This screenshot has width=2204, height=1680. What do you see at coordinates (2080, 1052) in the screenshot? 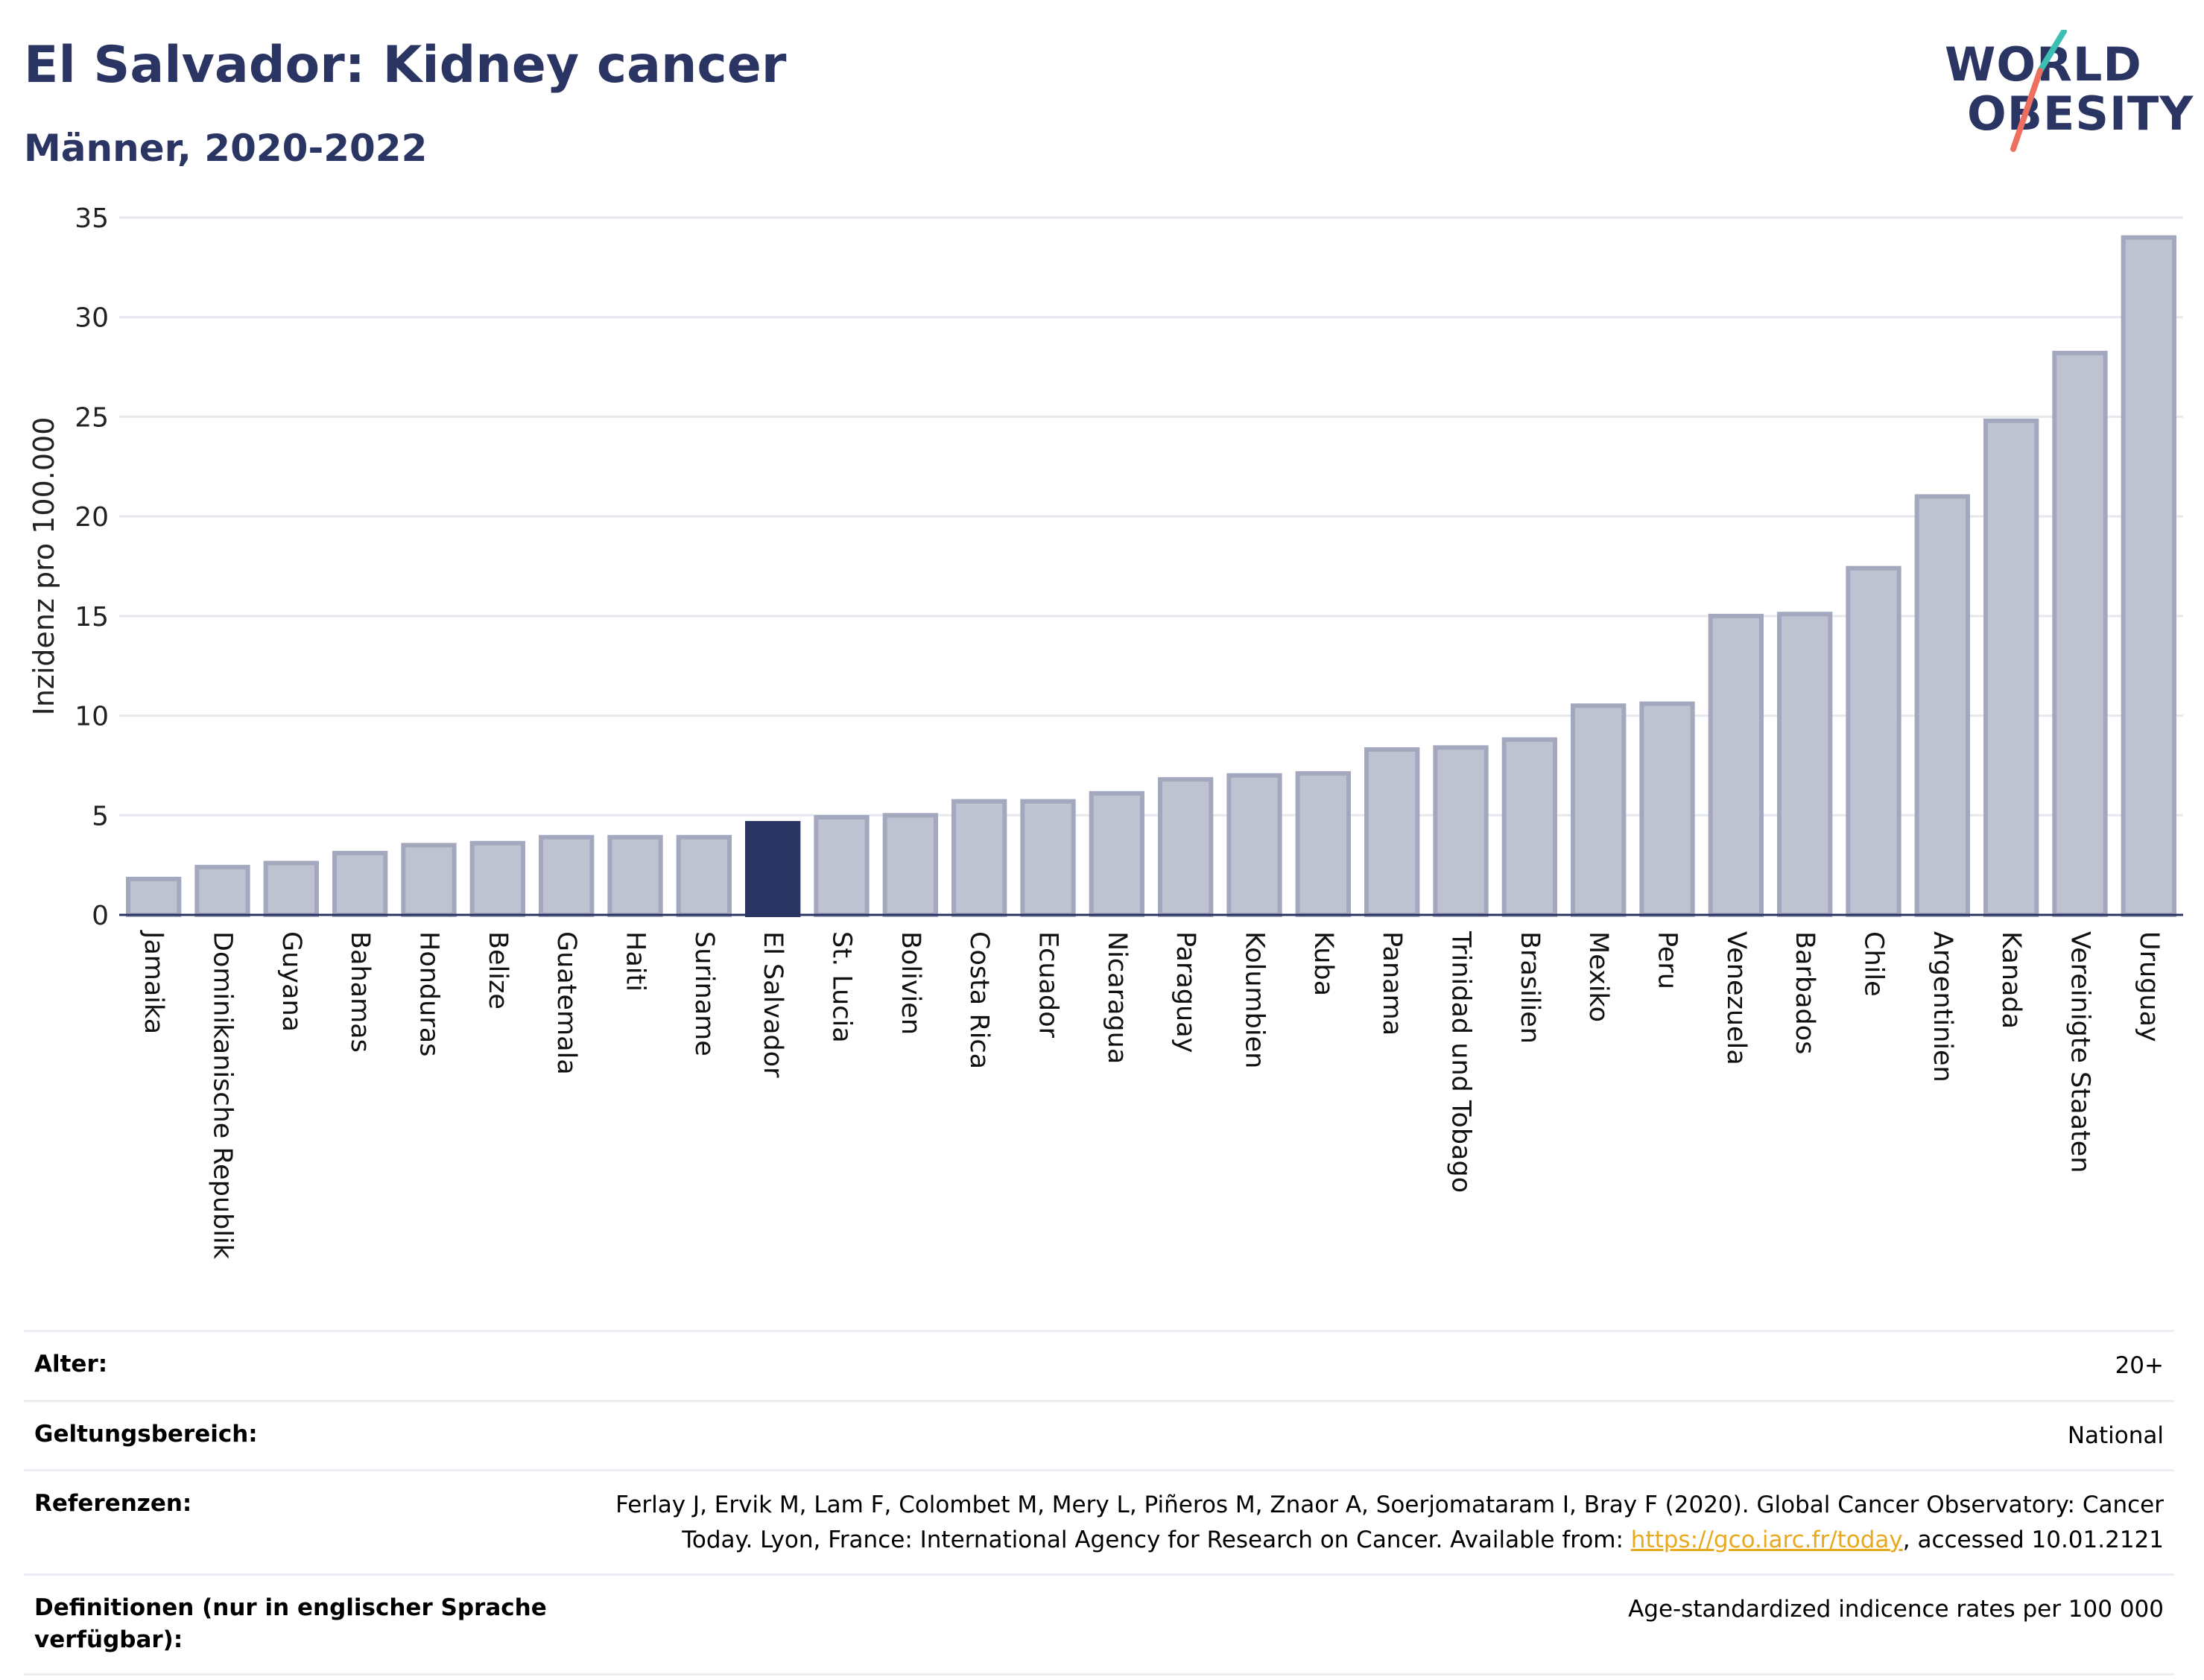
I see `x-tick-label: Vereinigte Staaten` at bounding box center [2080, 1052].